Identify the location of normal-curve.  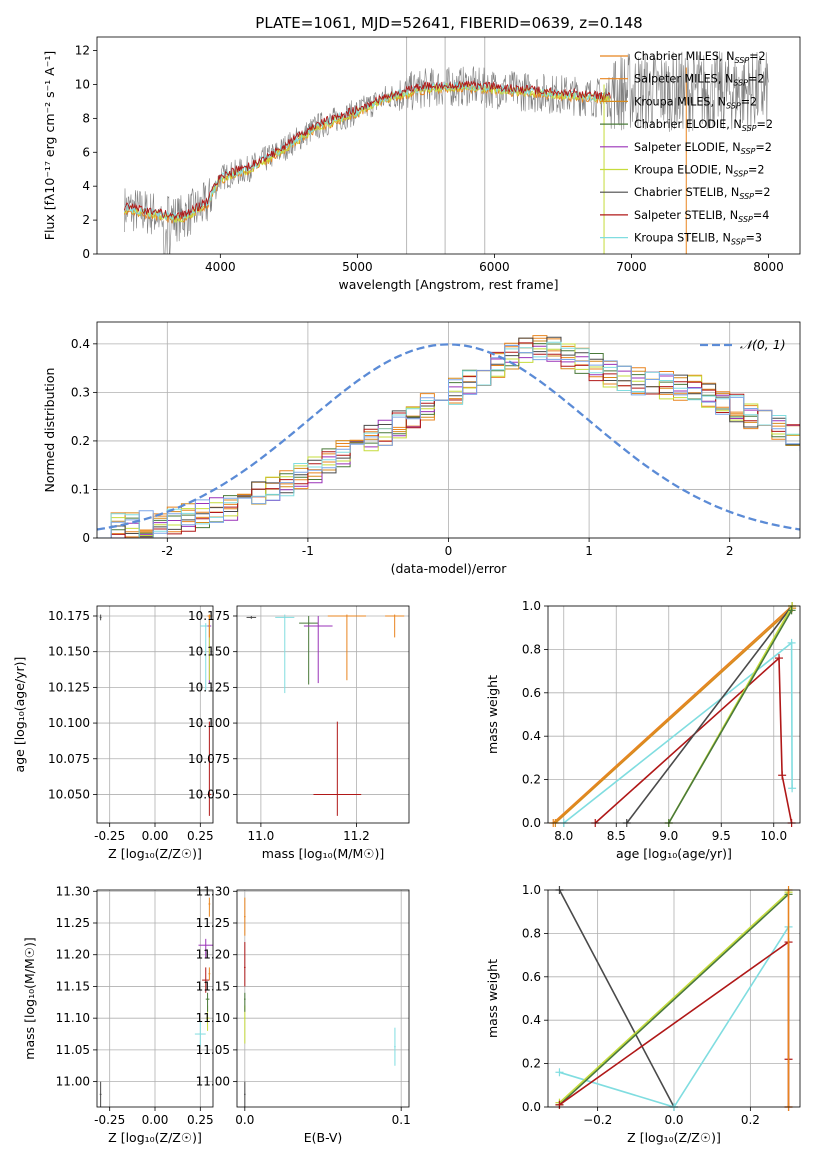
(448, 437).